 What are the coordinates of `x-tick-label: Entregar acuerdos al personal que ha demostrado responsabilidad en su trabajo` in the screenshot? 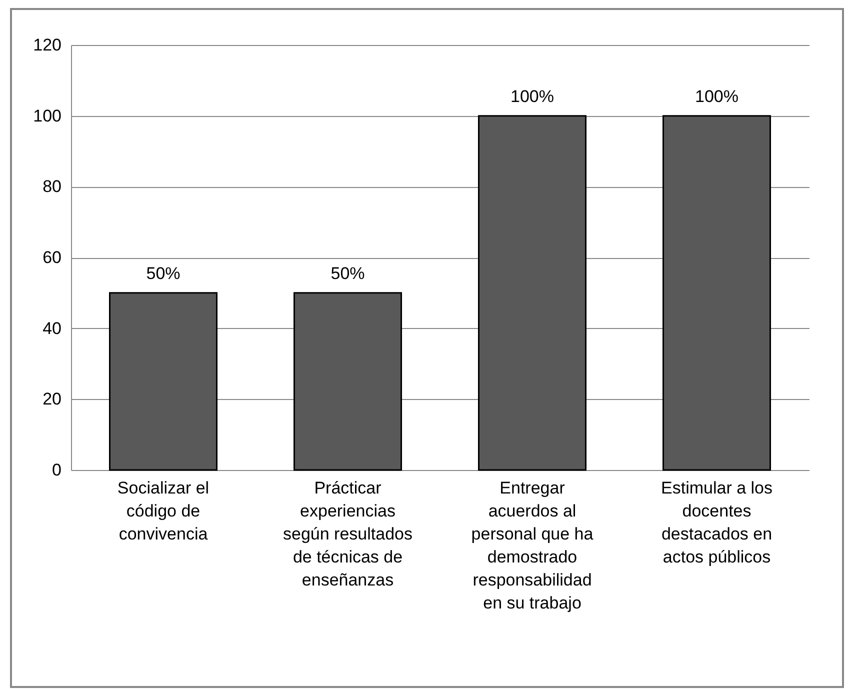 It's located at (532, 545).